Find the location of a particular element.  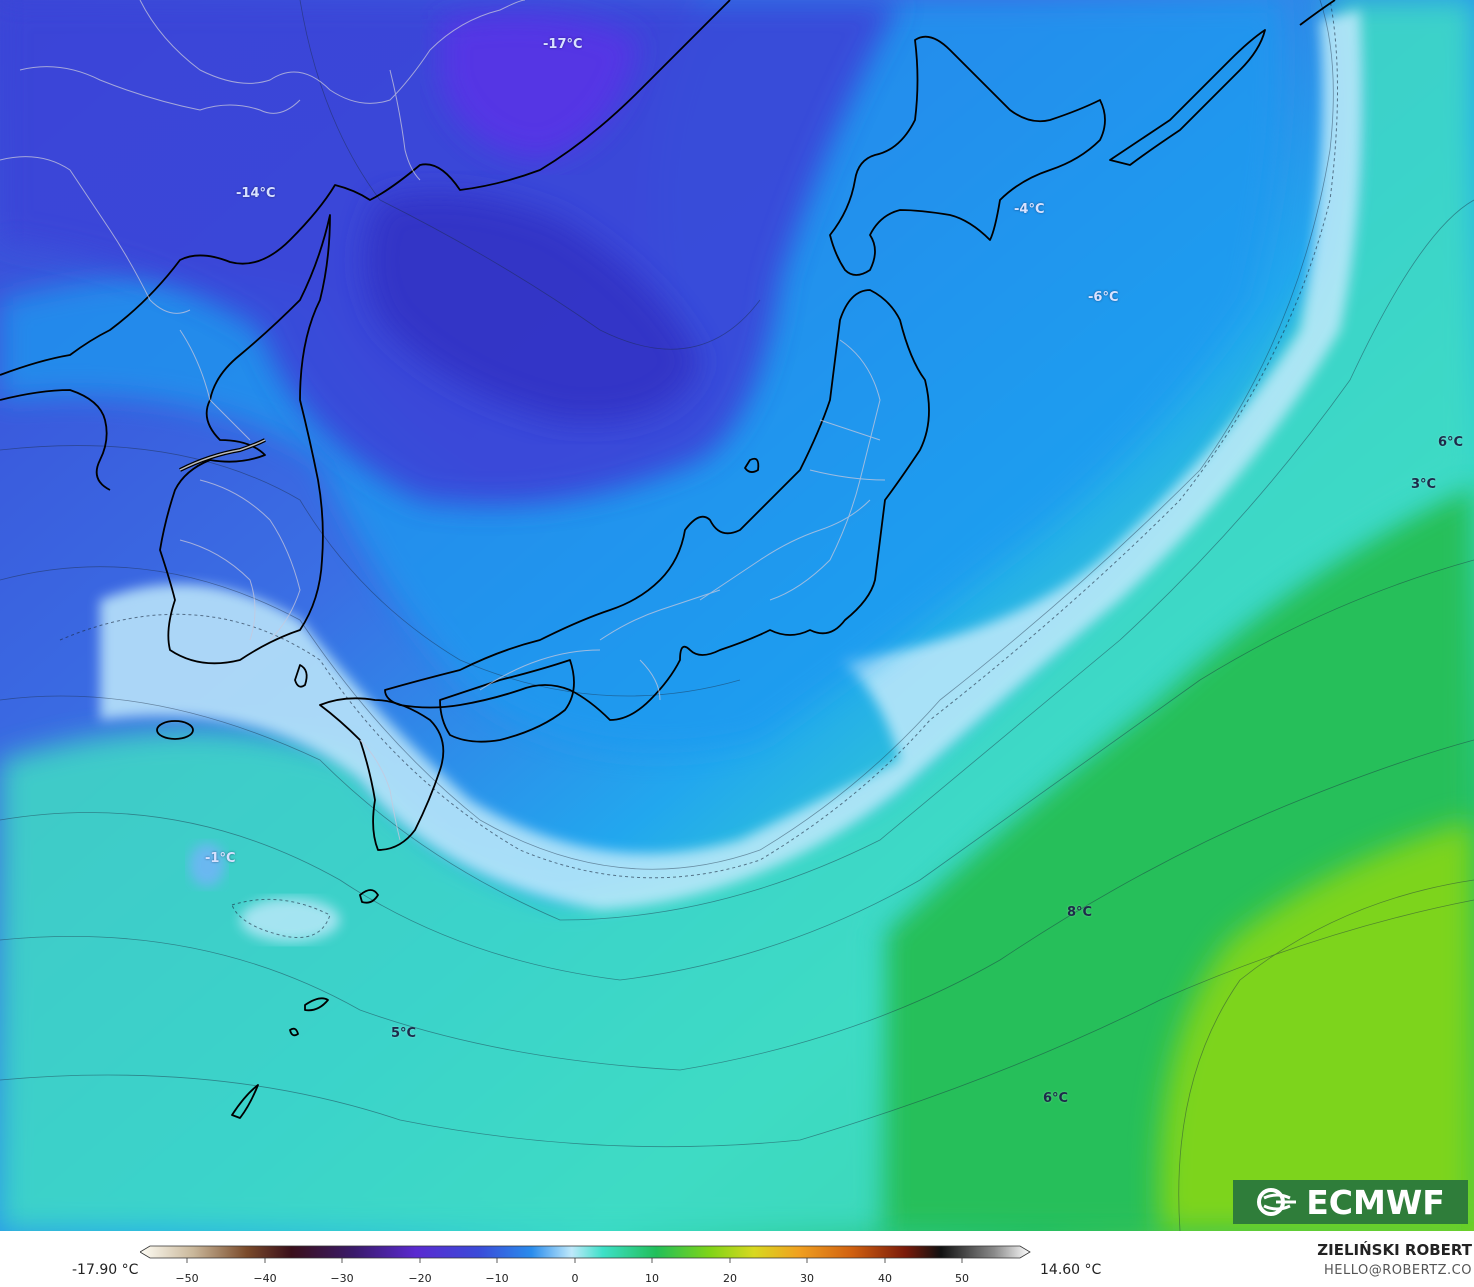

temp-label: 5°C is located at coordinates (404, 1033).